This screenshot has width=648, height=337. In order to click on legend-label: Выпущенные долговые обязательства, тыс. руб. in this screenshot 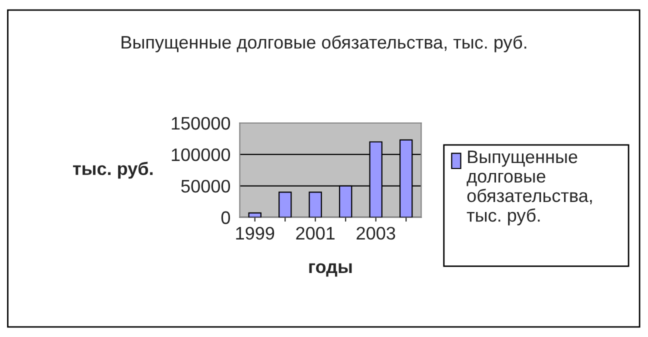, I will do `click(529, 188)`.